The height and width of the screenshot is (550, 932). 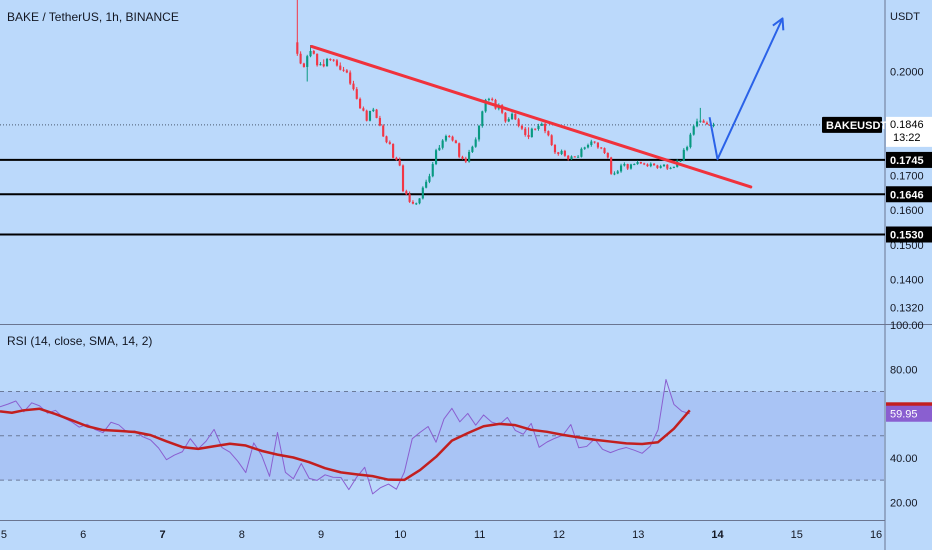 What do you see at coordinates (907, 125) in the screenshot?
I see `last-price-value: 0.1846` at bounding box center [907, 125].